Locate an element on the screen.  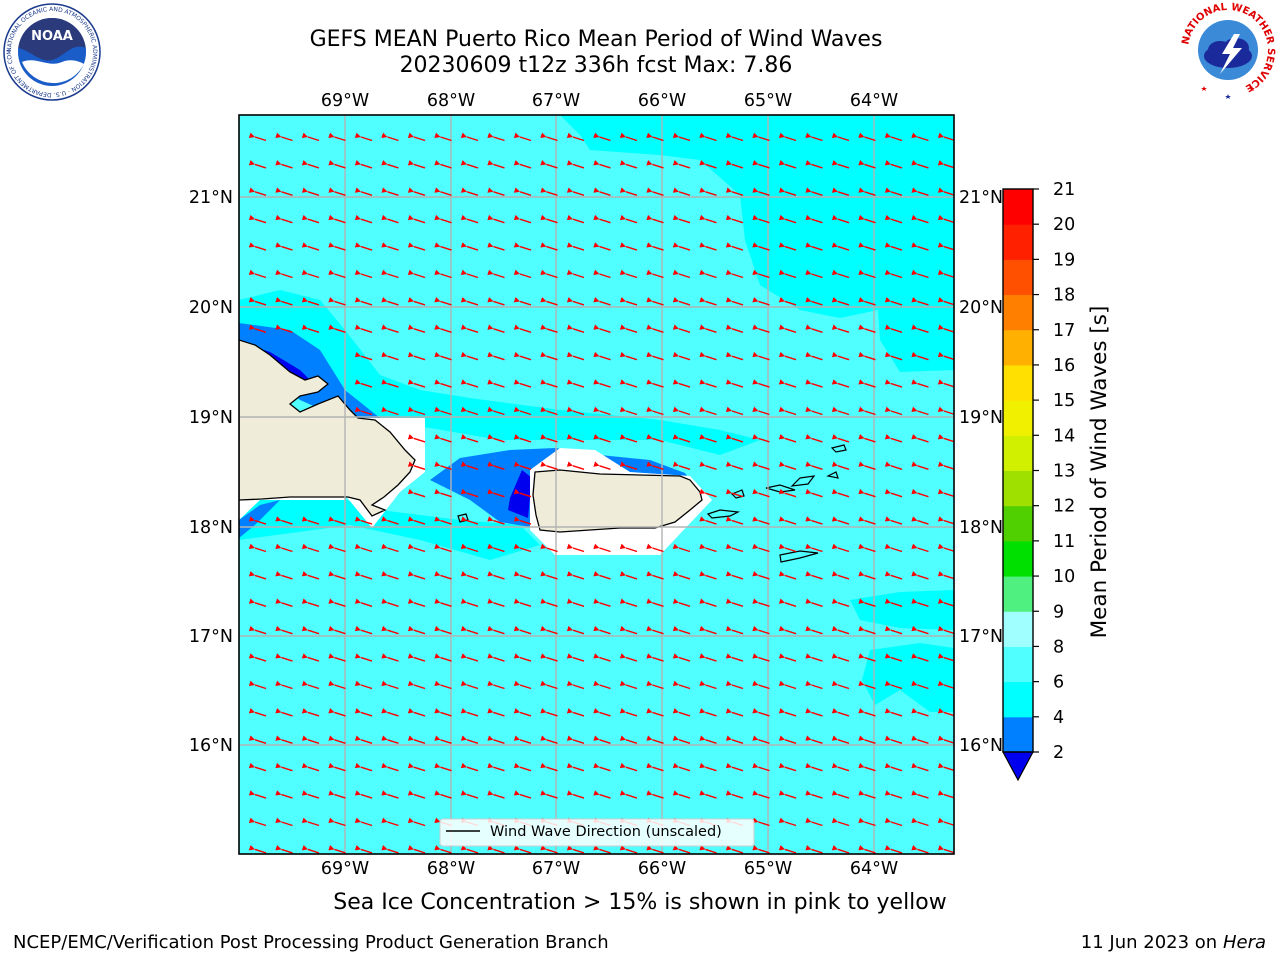
colorbar-segment is located at coordinates (1018, 629).